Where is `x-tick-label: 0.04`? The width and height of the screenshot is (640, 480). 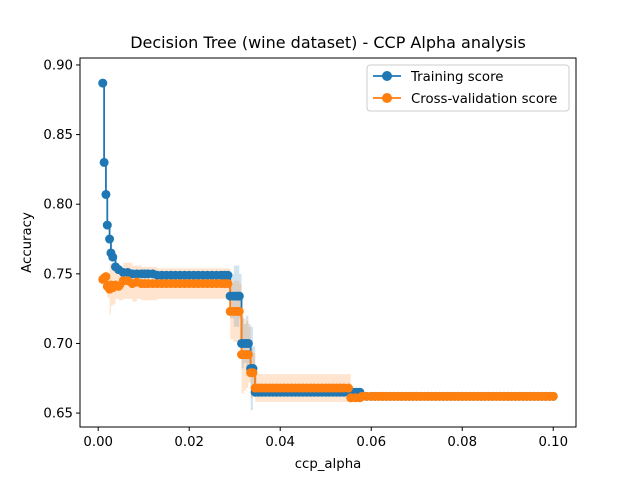
x-tick-label: 0.04 is located at coordinates (280, 442).